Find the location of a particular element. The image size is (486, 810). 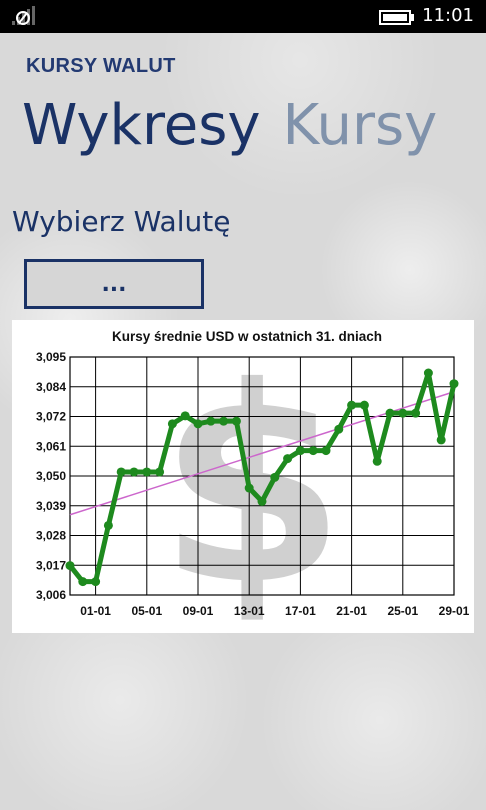

y-tick-label: 3,006 is located at coordinates (51, 595).